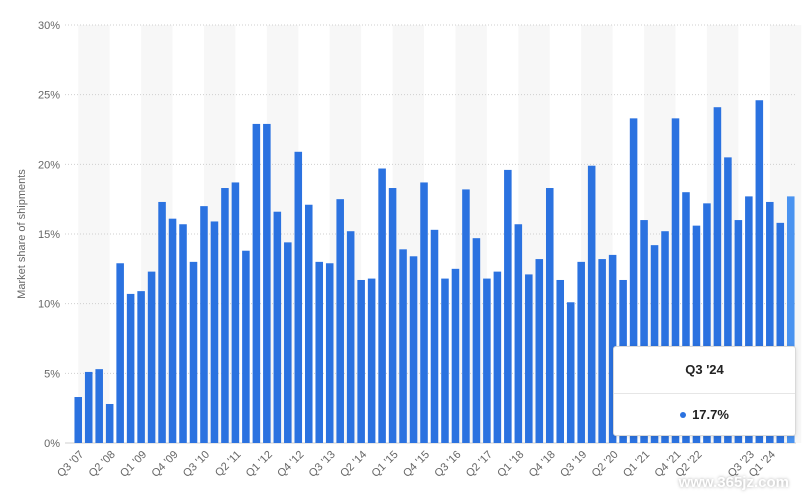 Image resolution: width=803 pixels, height=502 pixels. Describe the element at coordinates (196, 464) in the screenshot. I see `x-tick-label: Q3 '10` at that location.